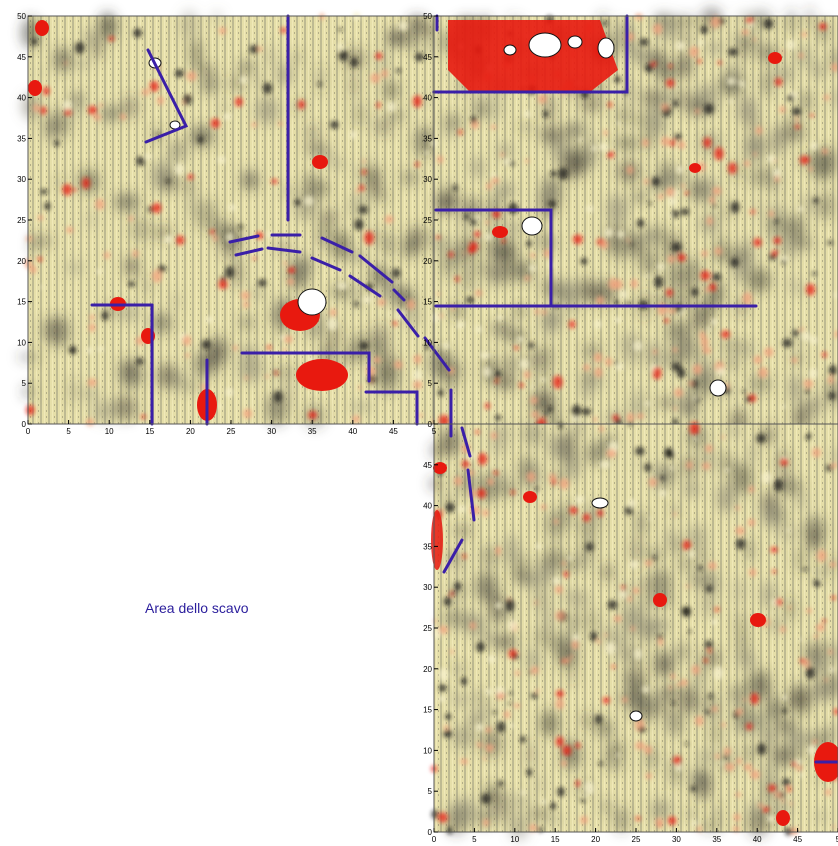 Image resolution: width=838 pixels, height=846 pixels. What do you see at coordinates (21, 342) in the screenshot?
I see `y-tick-label: 10` at bounding box center [21, 342].